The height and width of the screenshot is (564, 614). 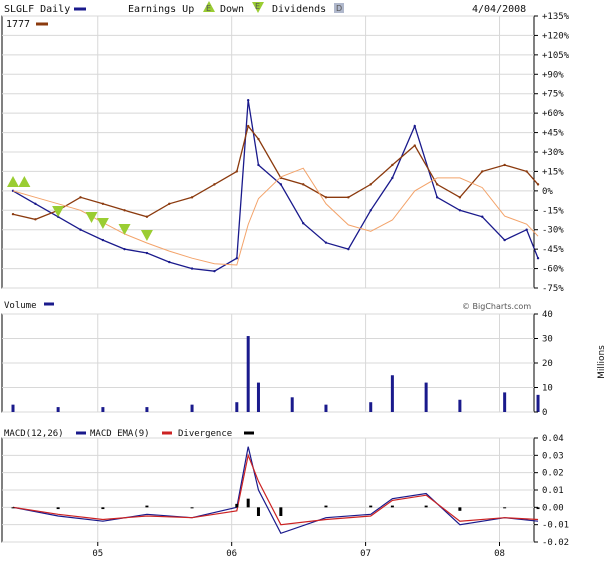 What do you see at coordinates (275, 489) in the screenshot?
I see `ema-line` at bounding box center [275, 489].